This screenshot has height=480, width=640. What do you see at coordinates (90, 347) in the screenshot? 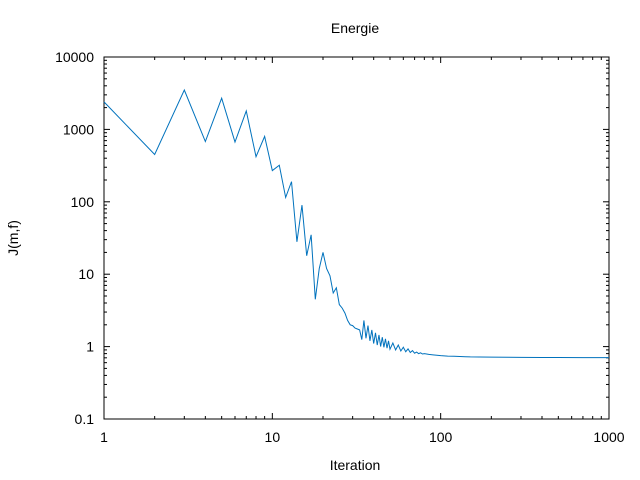
I see `y-tick-label: 1` at bounding box center [90, 347].